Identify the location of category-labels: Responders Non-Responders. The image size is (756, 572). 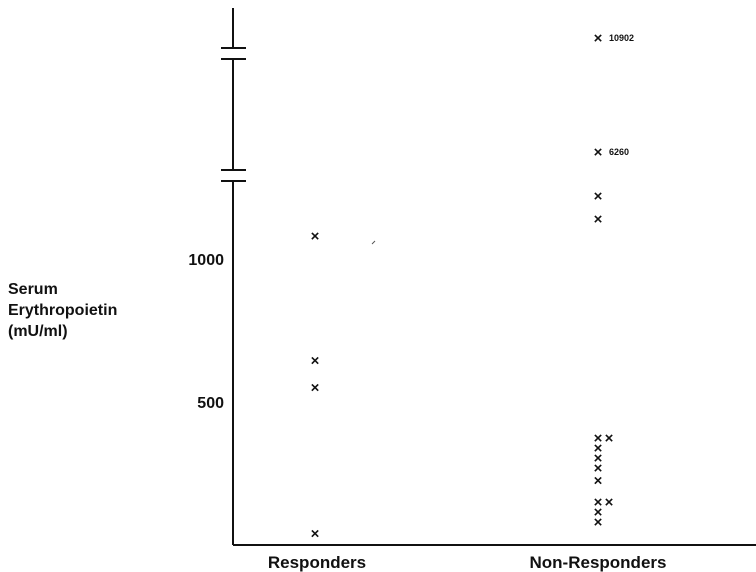
(467, 562).